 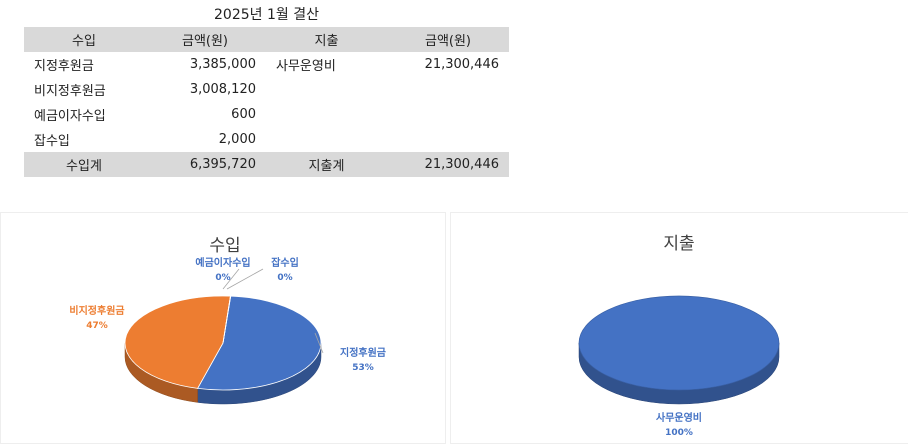 I want to click on table-row: 지정후원금 3,385,000 사무운영비 21,300,446, so click(x=266, y=64).